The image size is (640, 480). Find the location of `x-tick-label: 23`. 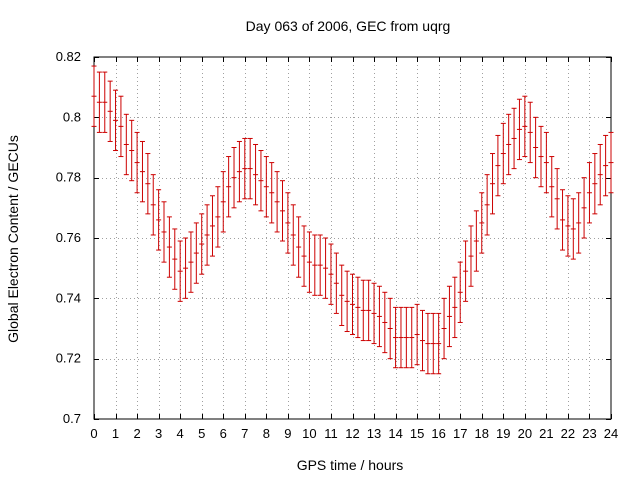

x-tick-label: 23 is located at coordinates (589, 433).